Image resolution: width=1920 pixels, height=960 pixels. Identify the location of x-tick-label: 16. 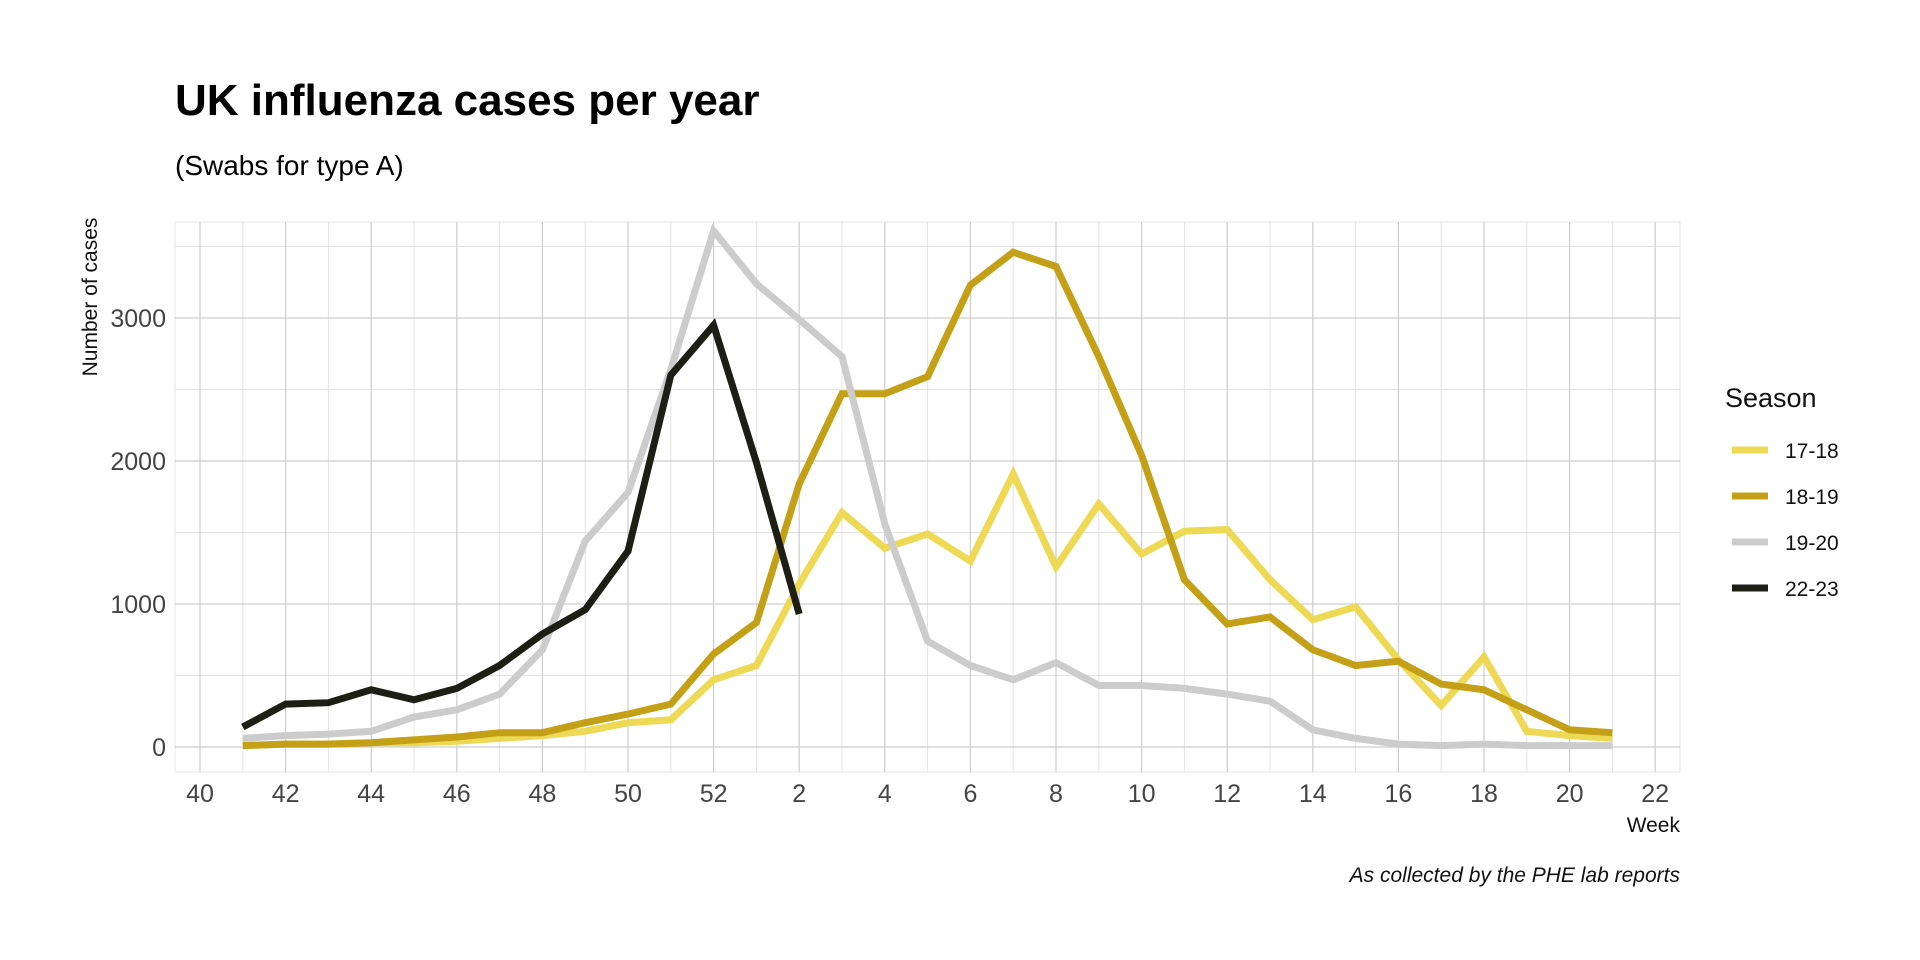
(1398, 794).